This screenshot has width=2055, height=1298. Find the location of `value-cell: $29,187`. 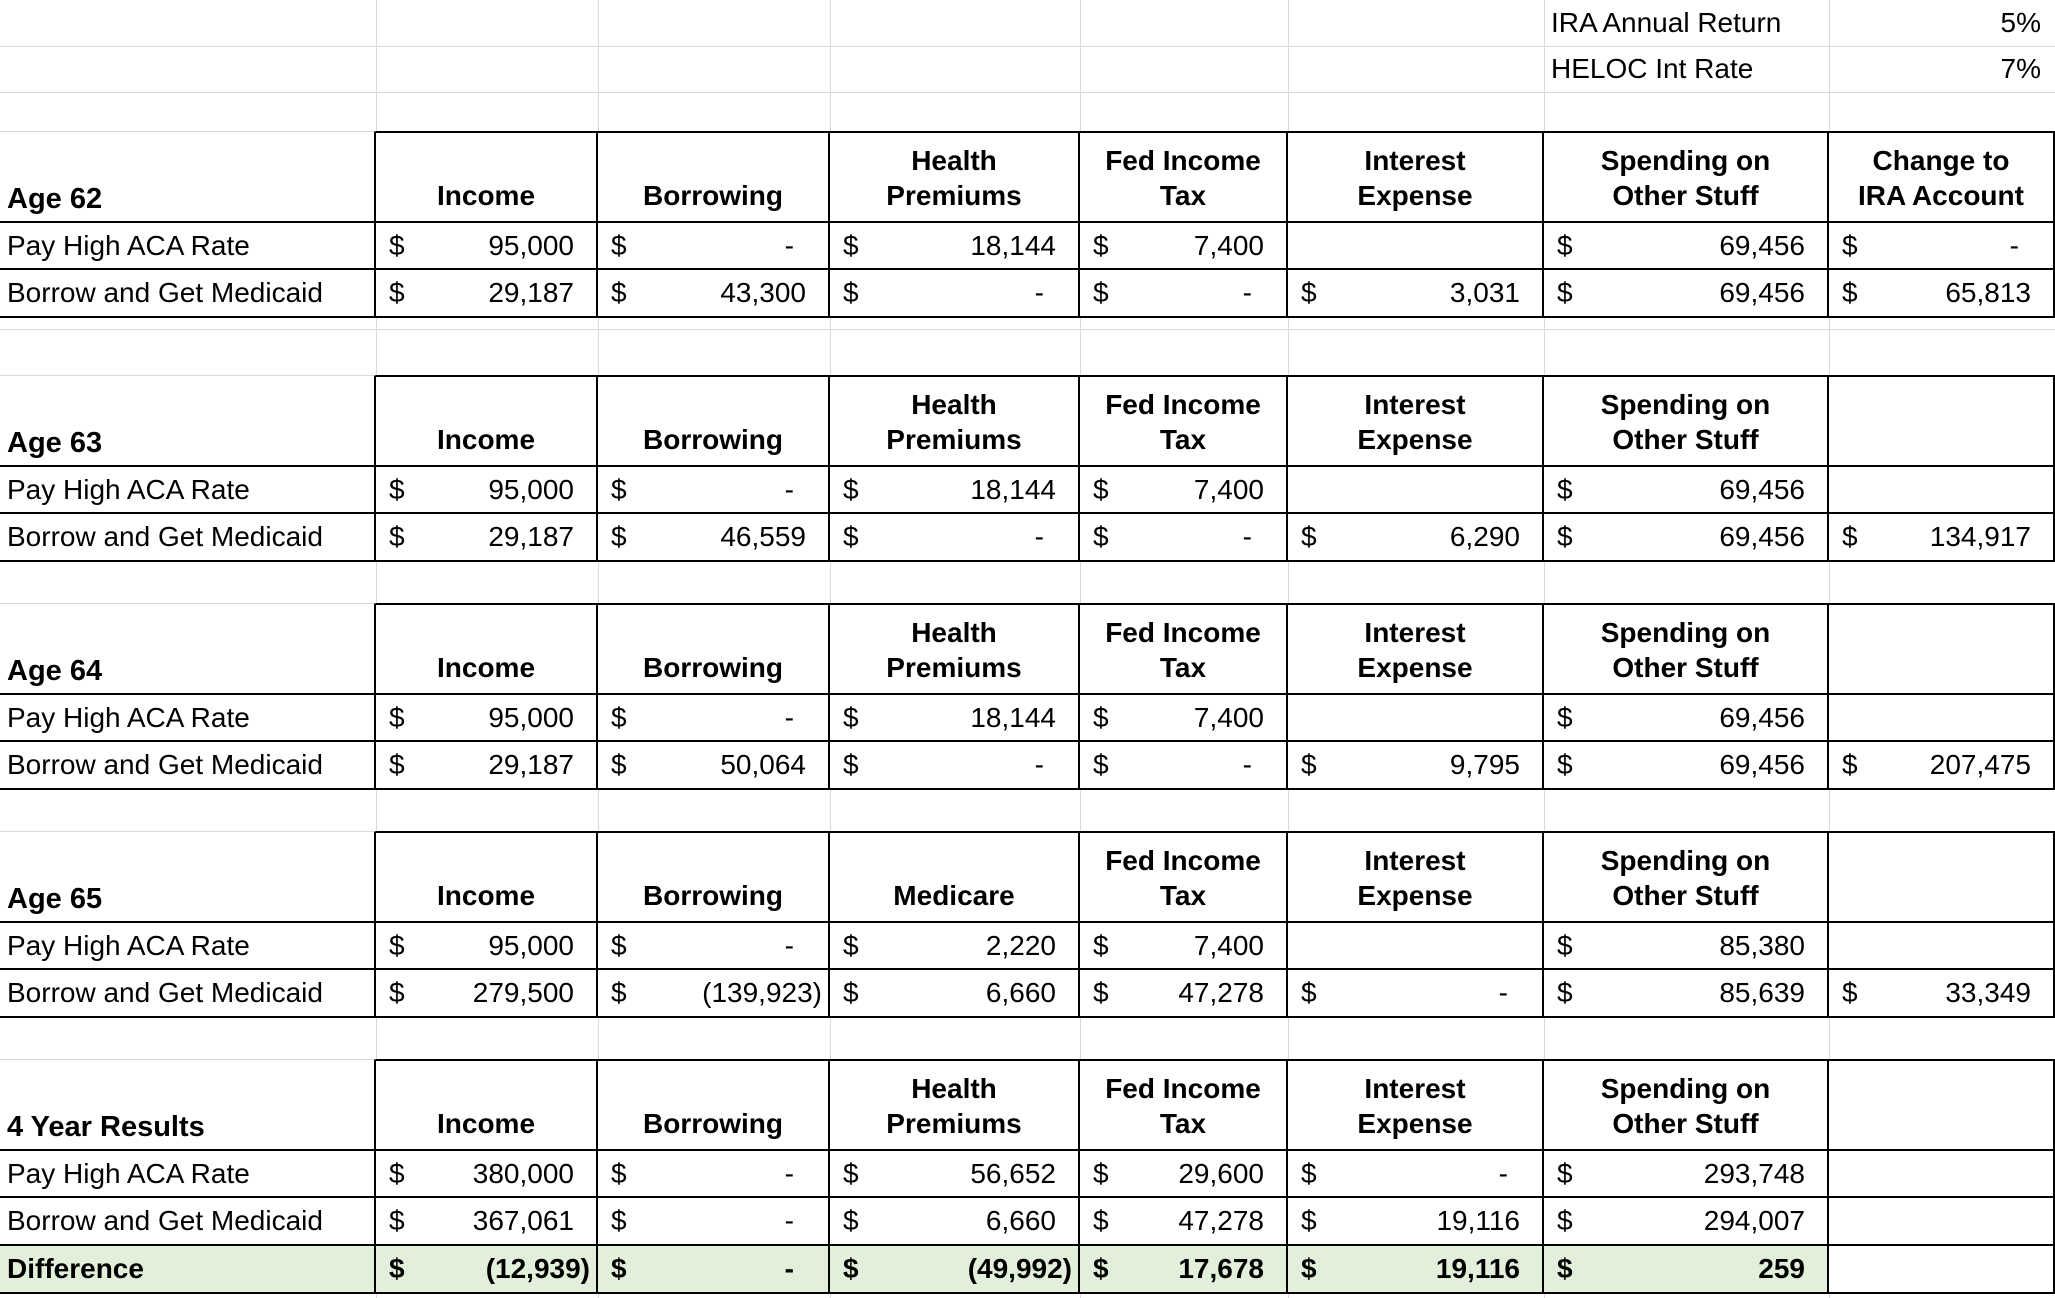

value-cell: $29,187 is located at coordinates (487, 766).